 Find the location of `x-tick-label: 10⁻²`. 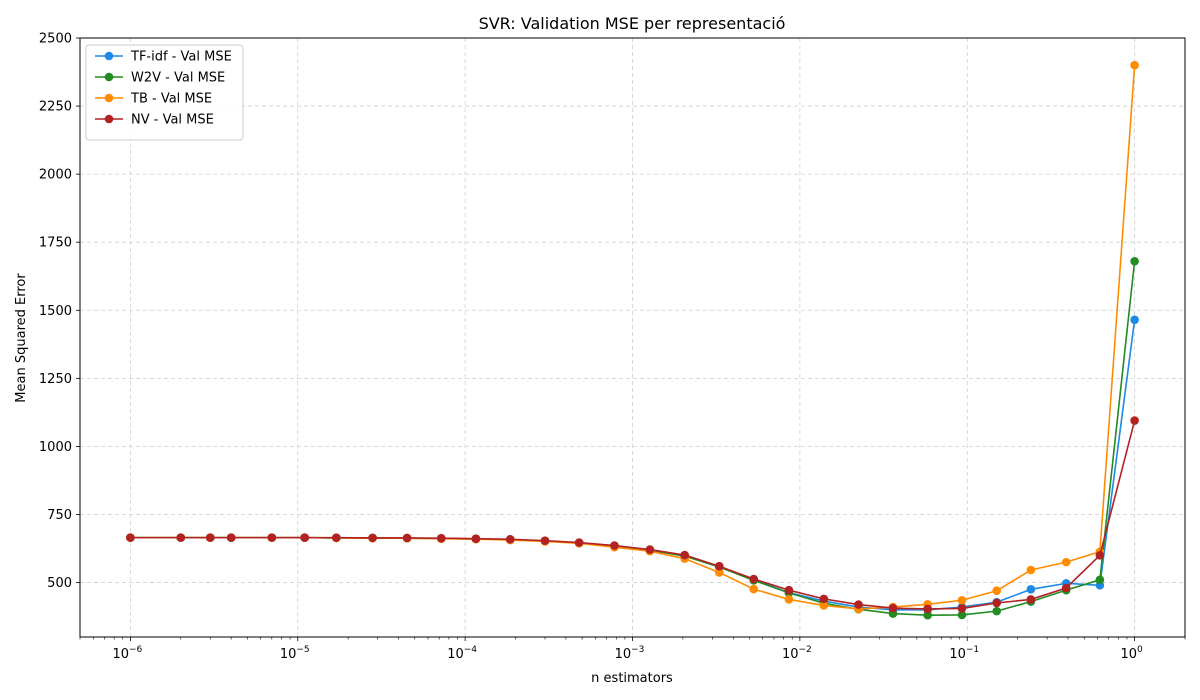

x-tick-label: 10⁻² is located at coordinates (797, 653).